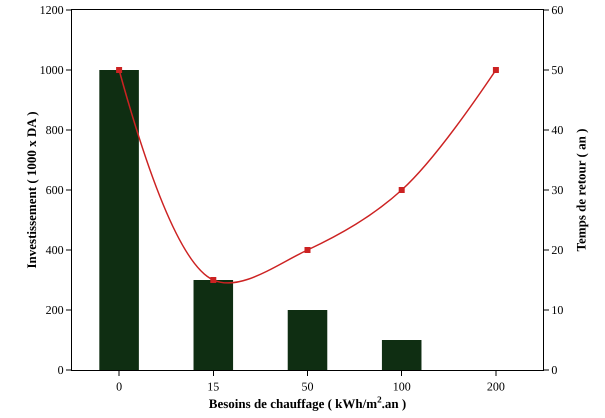 The width and height of the screenshot is (605, 418). What do you see at coordinates (308, 386) in the screenshot?
I see `x-tick-label: 50` at bounding box center [308, 386].